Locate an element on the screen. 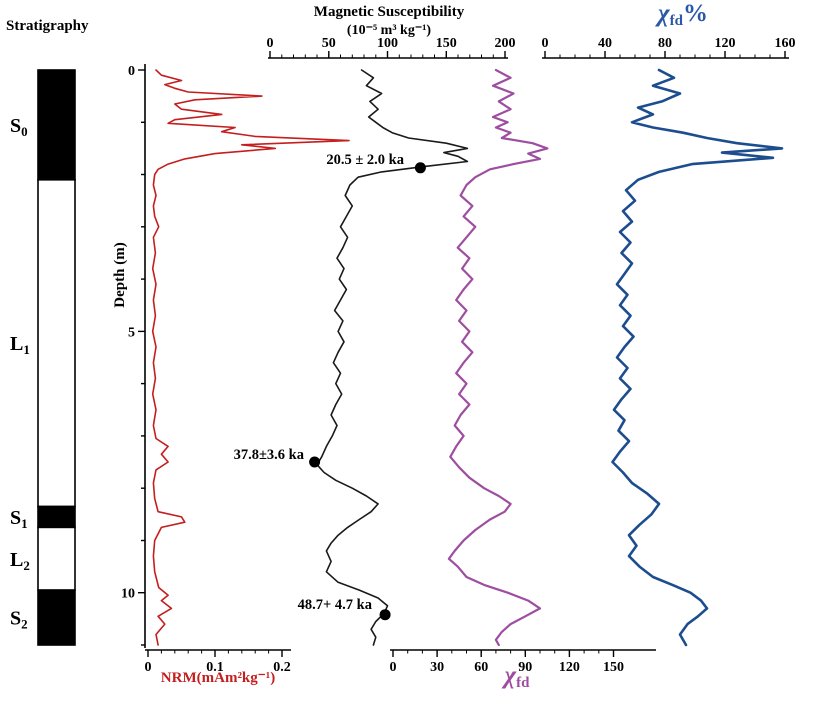 The image size is (816, 702). nrm-tick-label: 0.2 is located at coordinates (282, 667).